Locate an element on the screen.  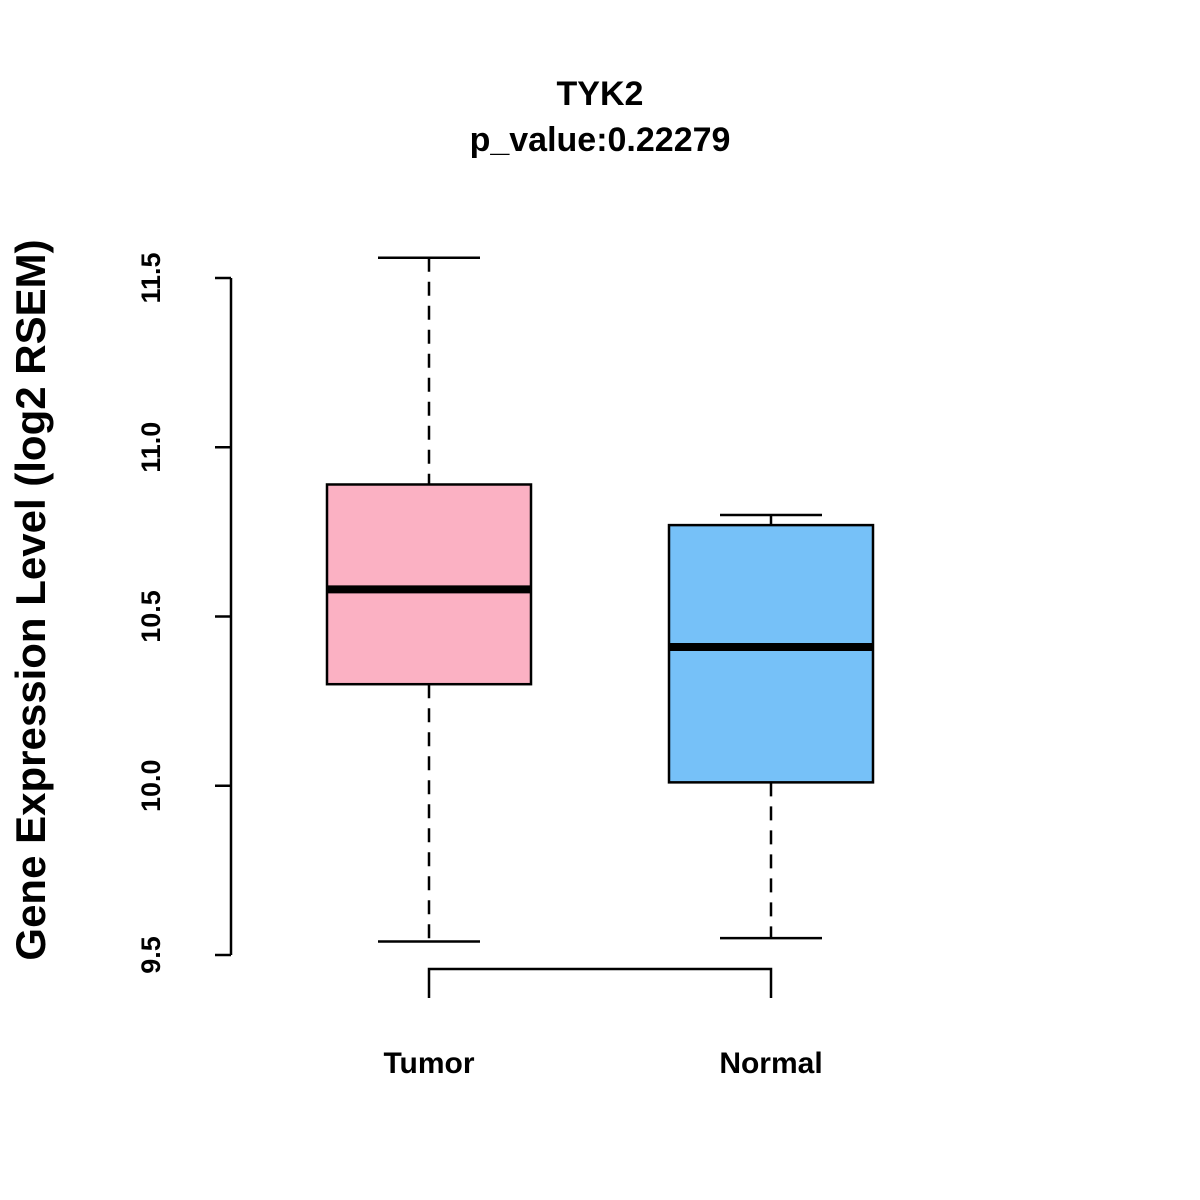
x-tick-label: Normal is located at coordinates (770, 1063).